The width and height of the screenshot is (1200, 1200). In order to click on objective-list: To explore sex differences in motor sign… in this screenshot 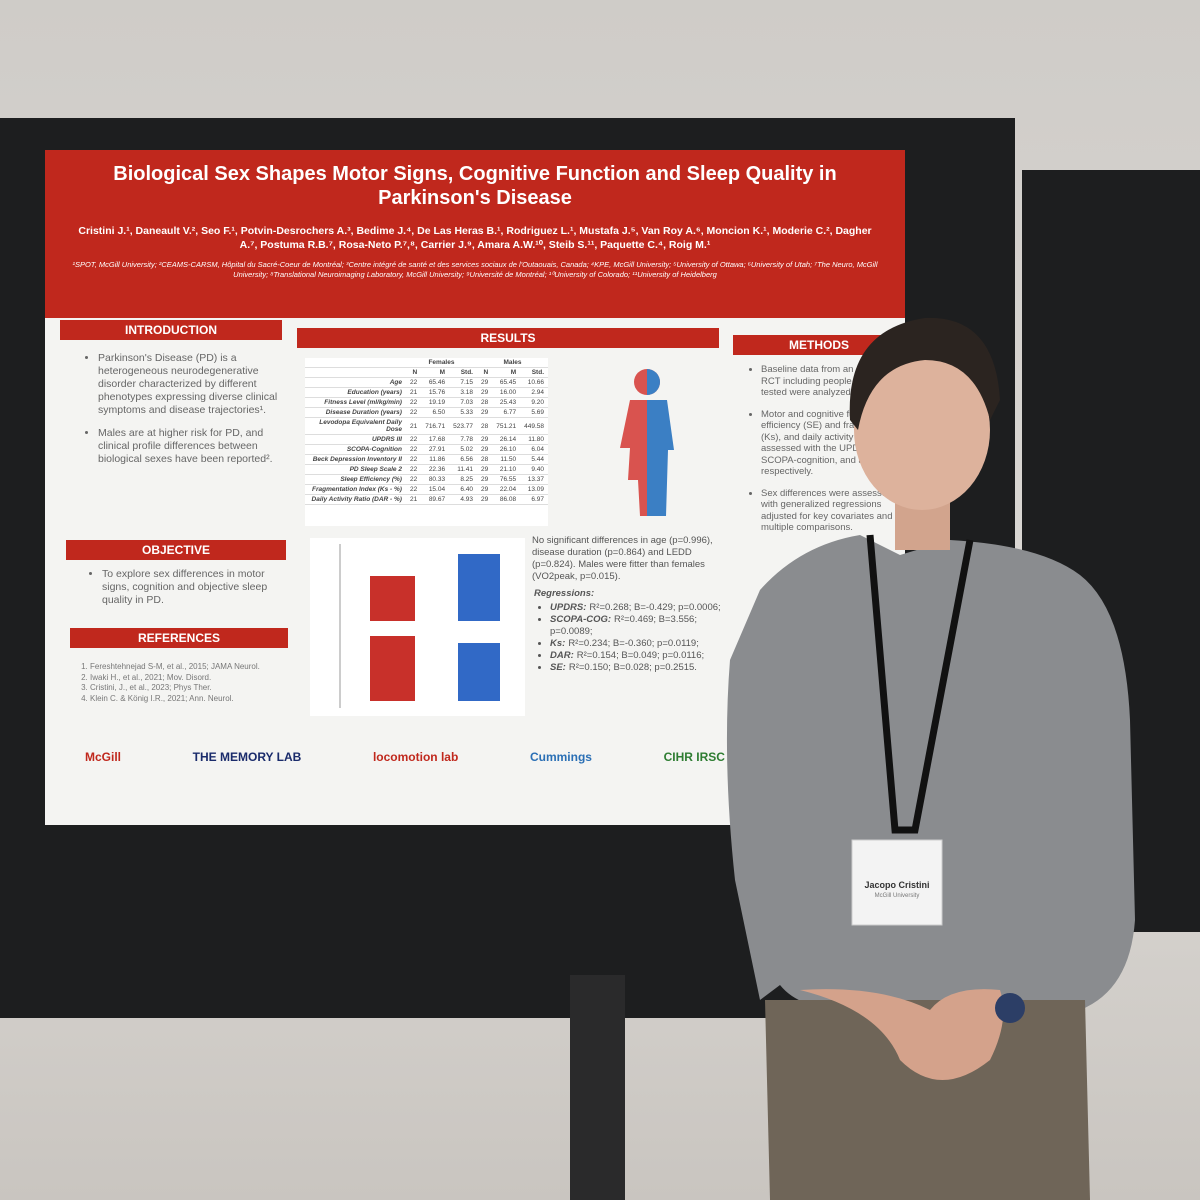, I will do `click(186, 592)`.